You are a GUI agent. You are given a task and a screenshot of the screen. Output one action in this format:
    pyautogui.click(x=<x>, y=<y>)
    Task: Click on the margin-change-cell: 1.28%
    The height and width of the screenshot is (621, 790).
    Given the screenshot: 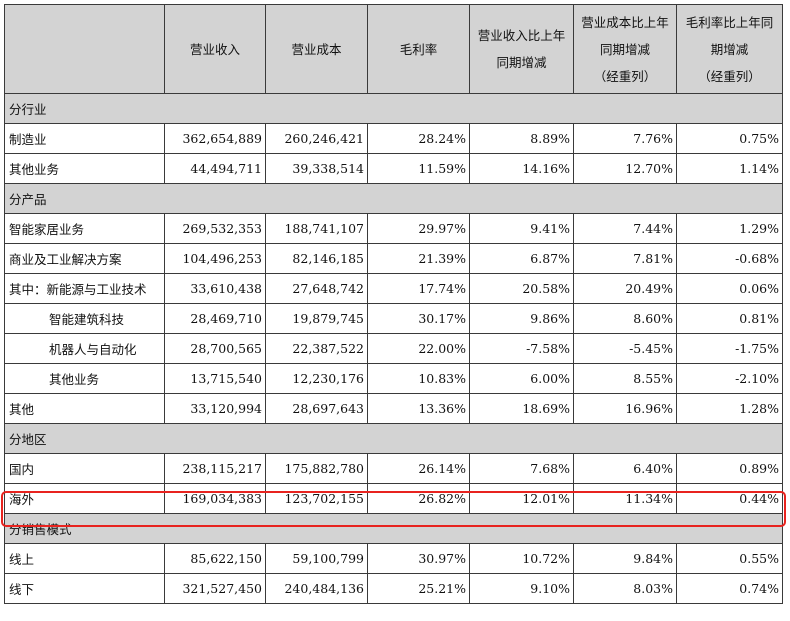 What is the action you would take?
    pyautogui.click(x=729, y=408)
    